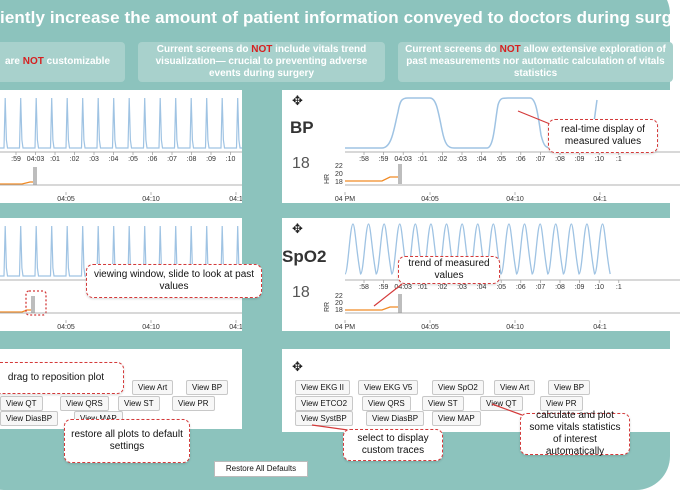 This screenshot has height=500, width=680. I want to click on view-map-button: View MAP, so click(456, 418).